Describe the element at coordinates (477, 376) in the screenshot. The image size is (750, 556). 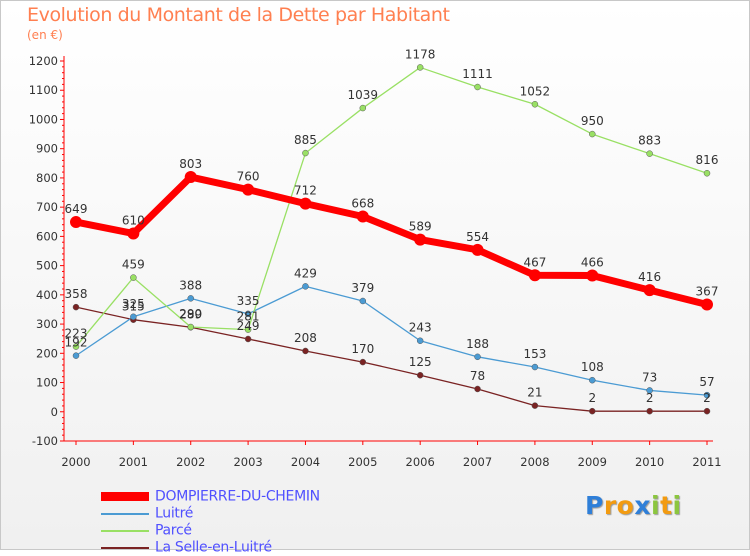
I see `data-label: 78` at that location.